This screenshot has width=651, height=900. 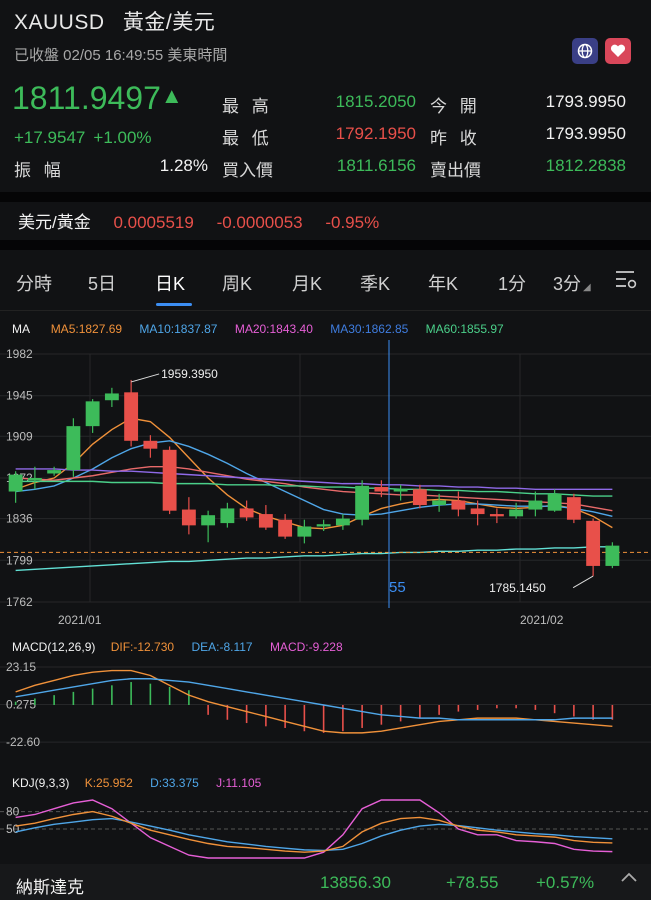 What do you see at coordinates (145, 378) in the screenshot?
I see `max-annotation-line` at bounding box center [145, 378].